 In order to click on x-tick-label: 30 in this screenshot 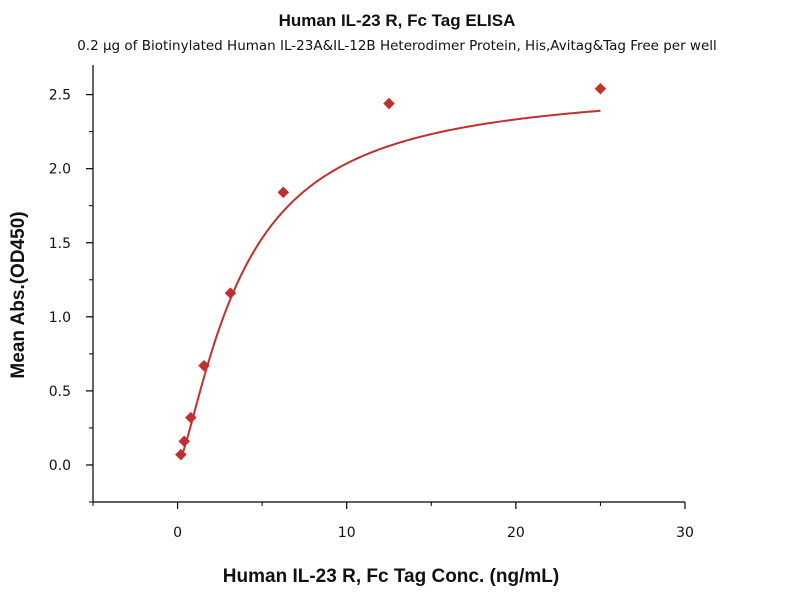, I will do `click(685, 533)`.